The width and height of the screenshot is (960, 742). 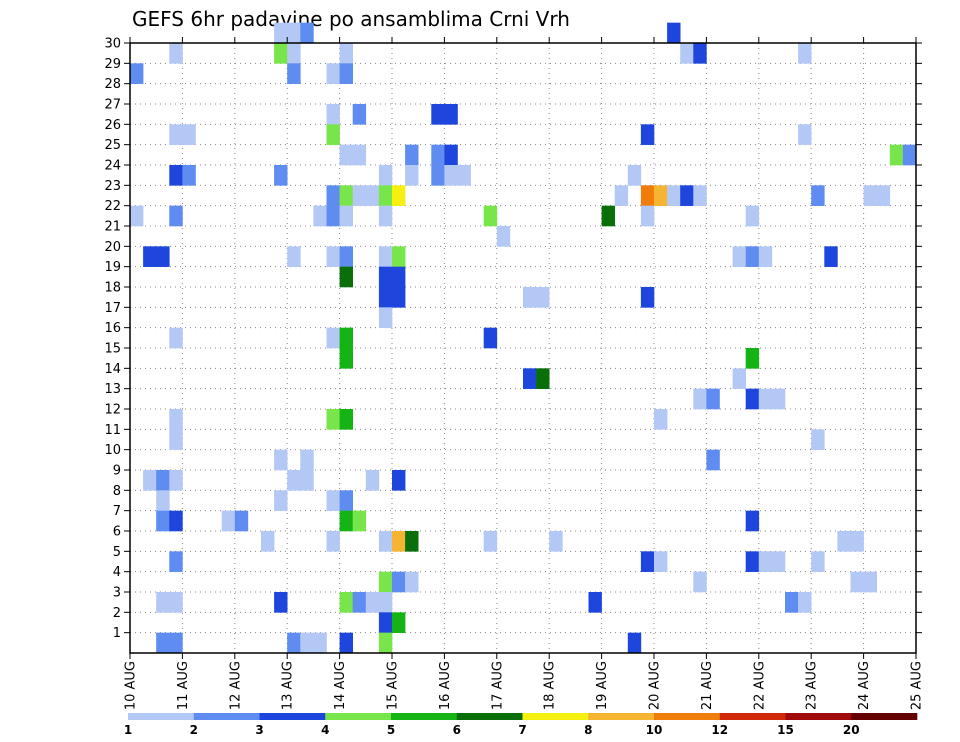 I want to click on colorbar-label: 6, so click(x=457, y=730).